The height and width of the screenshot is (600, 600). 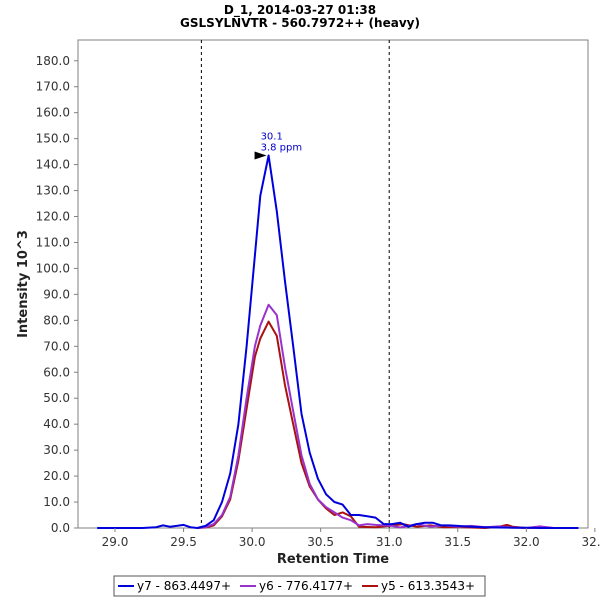 I want to click on y-tick-label: 90.0, so click(x=56, y=294).